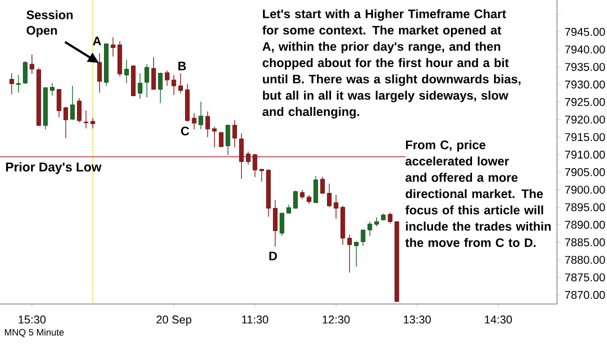 The image size is (607, 351). I want to click on x-tick-label: 14:30, so click(498, 320).